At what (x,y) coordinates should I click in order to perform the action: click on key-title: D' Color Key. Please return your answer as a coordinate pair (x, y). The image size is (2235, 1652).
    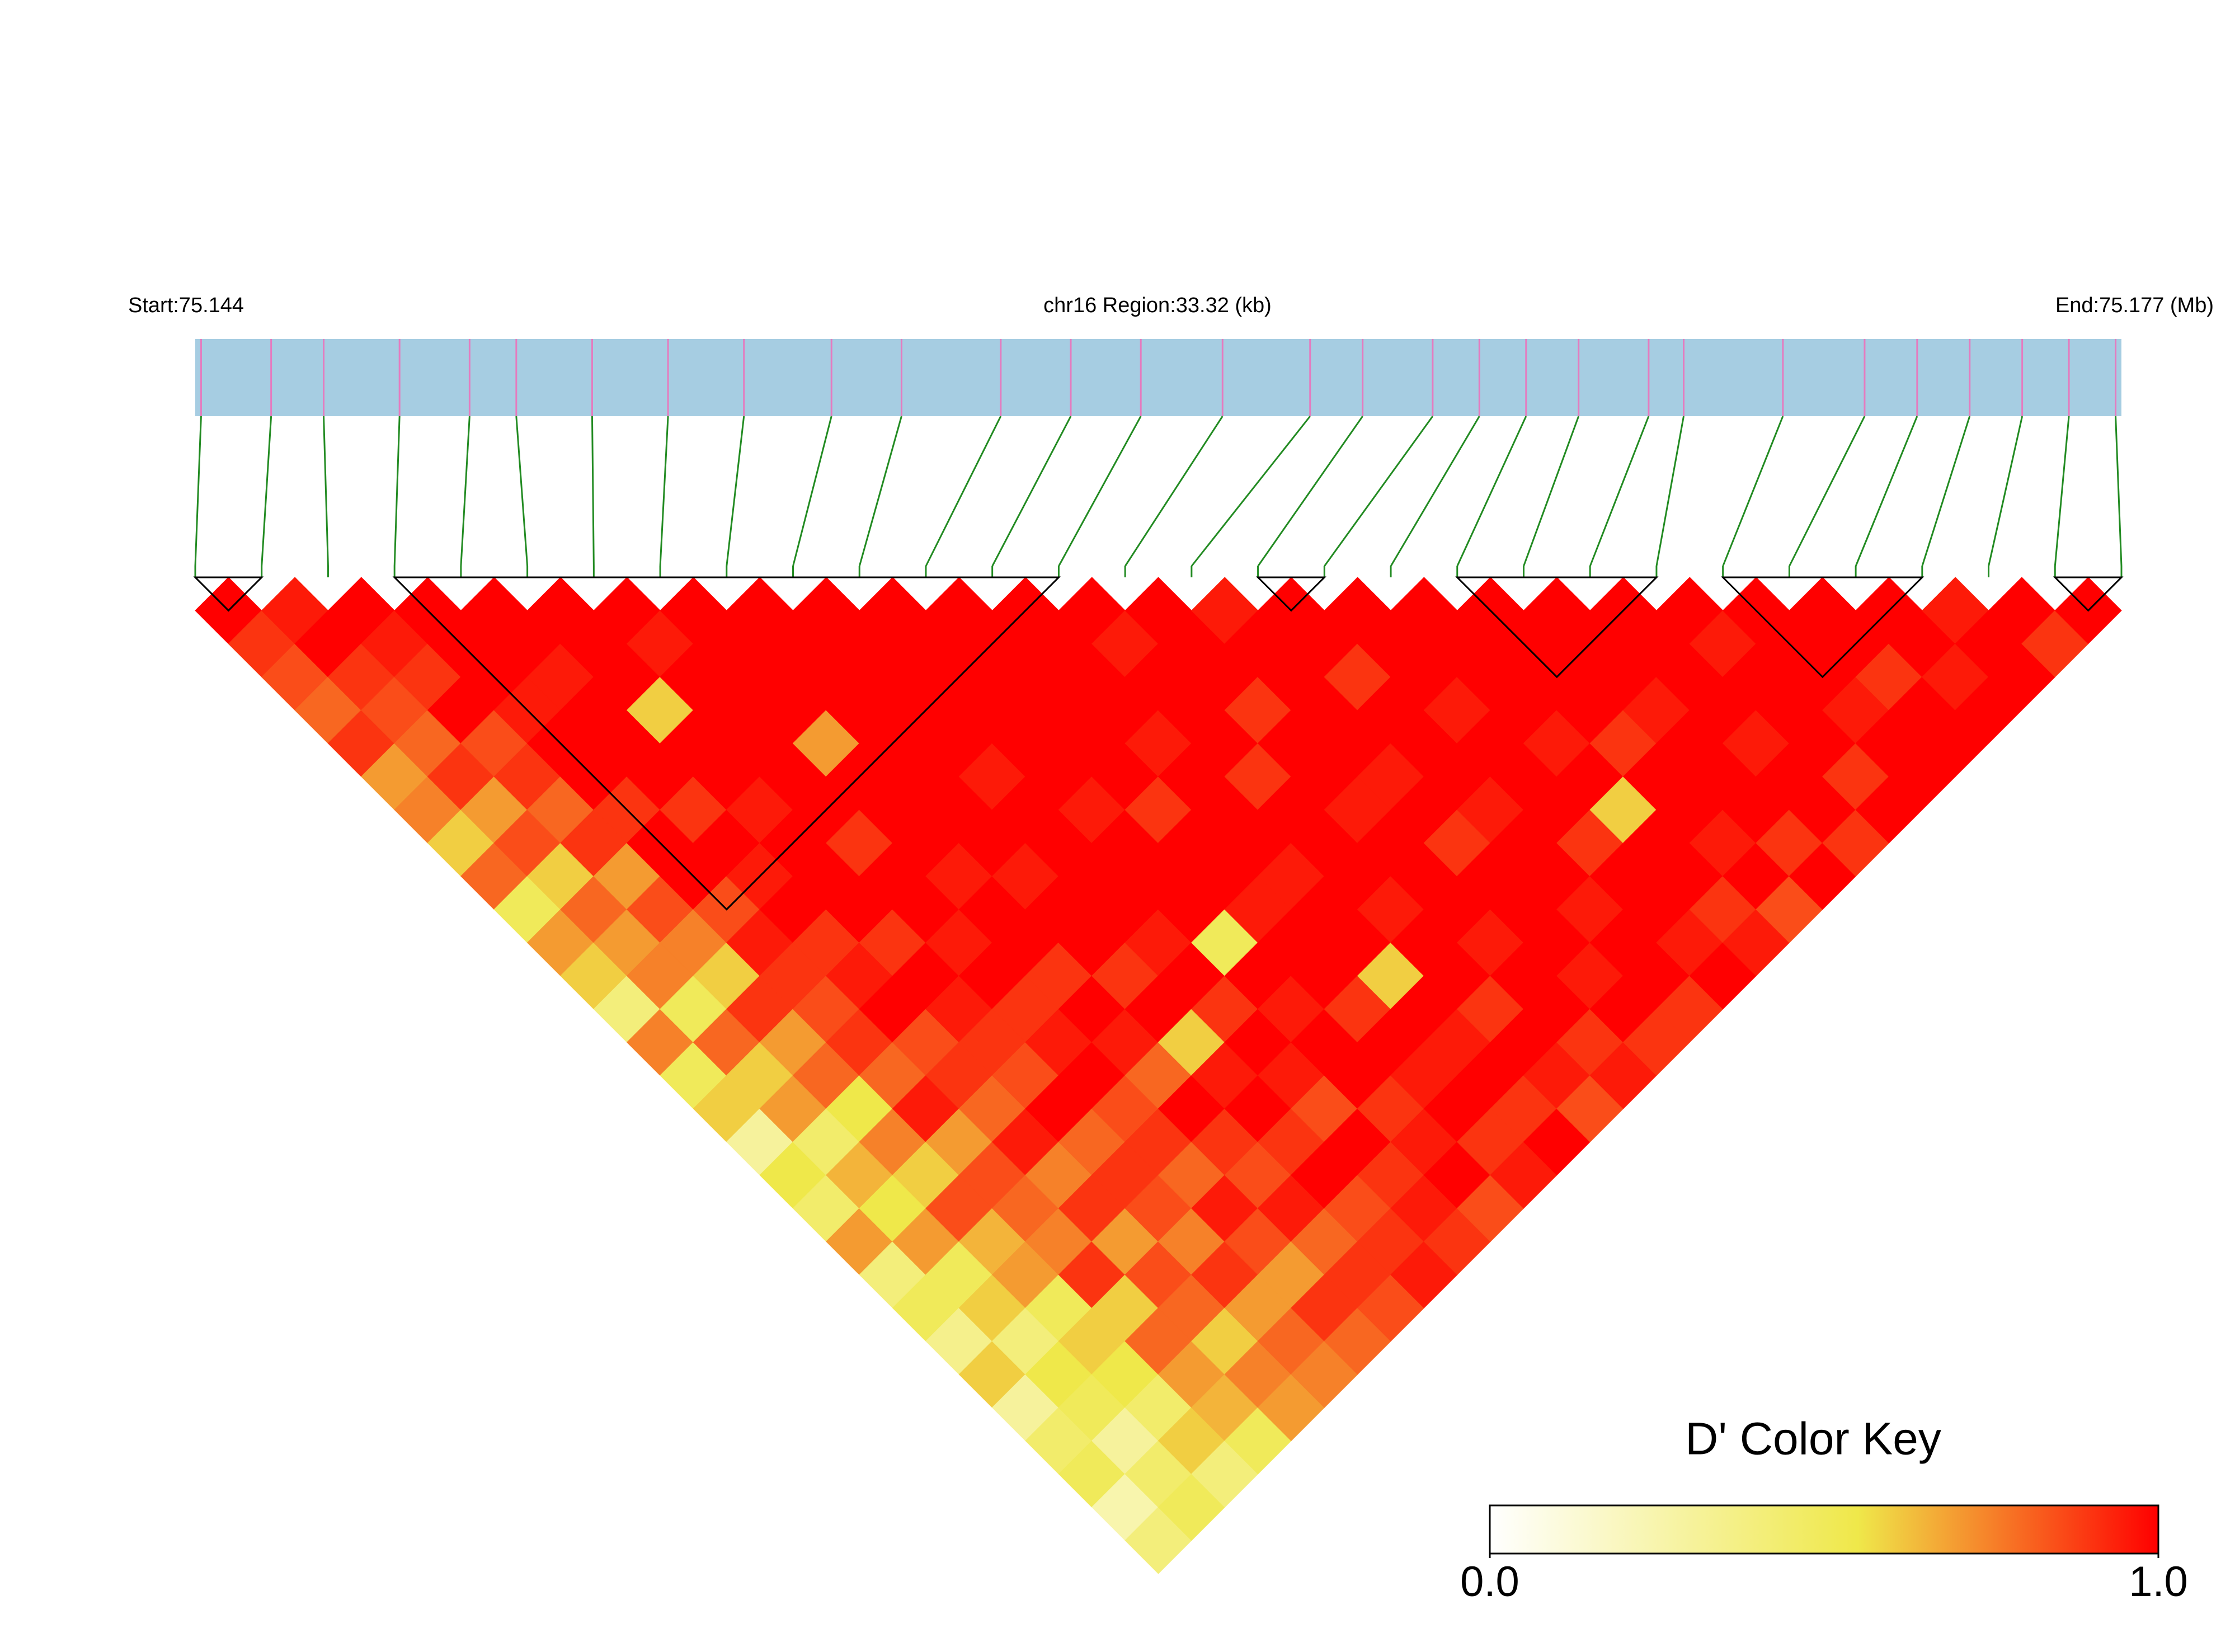
    Looking at the image, I should click on (1813, 1439).